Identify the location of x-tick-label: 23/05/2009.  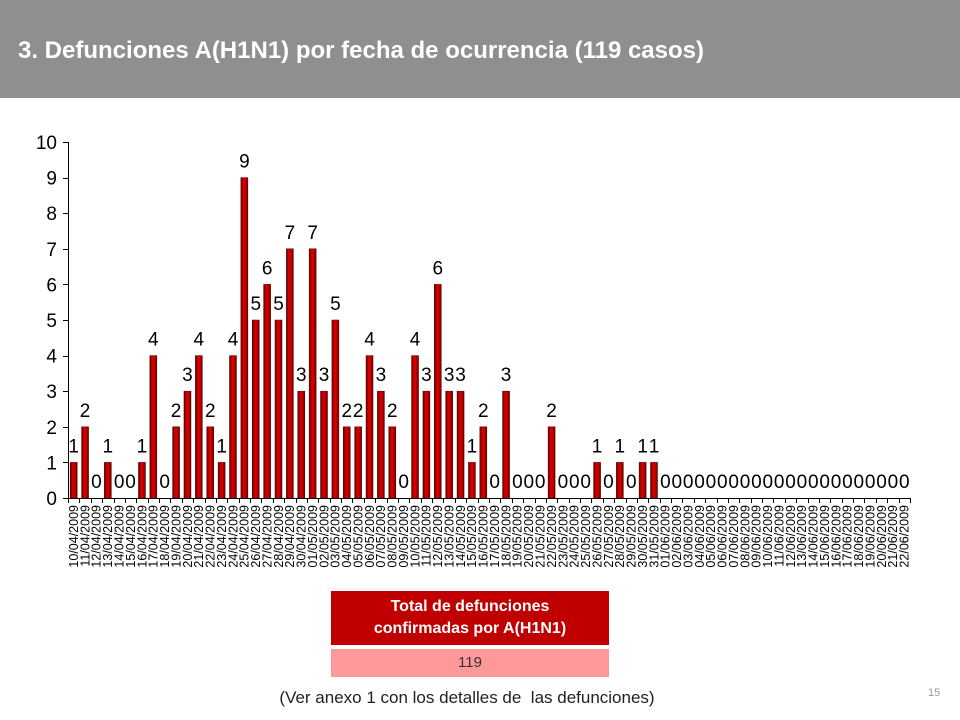
(563, 536).